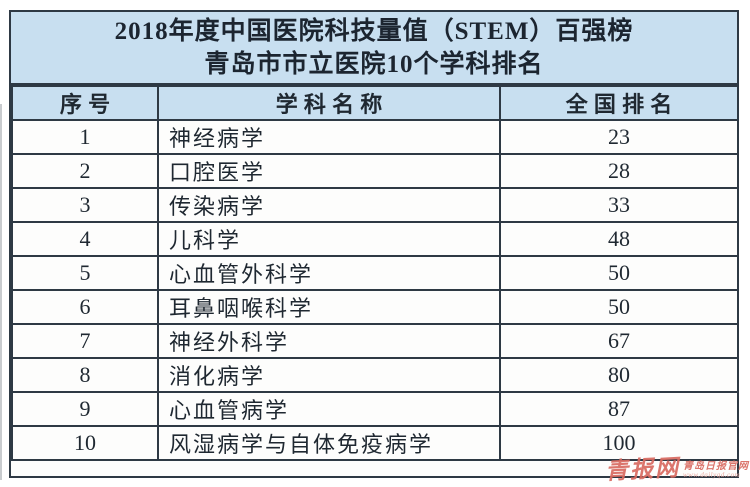  Describe the element at coordinates (374, 64) in the screenshot. I see `table-title-line2: 青岛市市立医院10个学科排名` at that location.